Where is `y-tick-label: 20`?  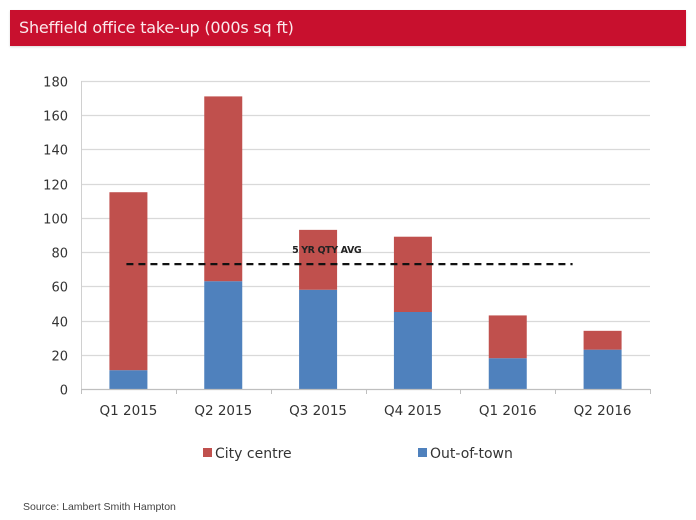 y-tick-label: 20 is located at coordinates (59, 357).